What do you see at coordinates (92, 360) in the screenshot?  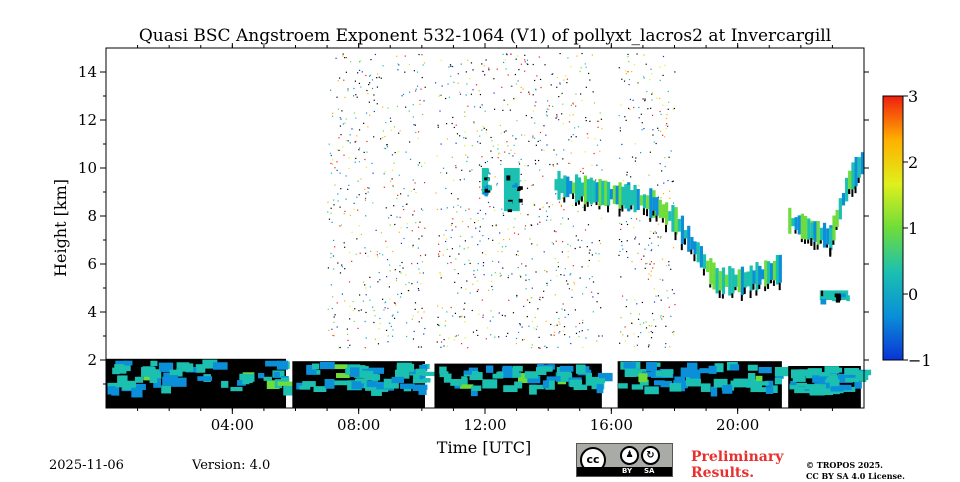 I see `y-tick-label: 2` at bounding box center [92, 360].